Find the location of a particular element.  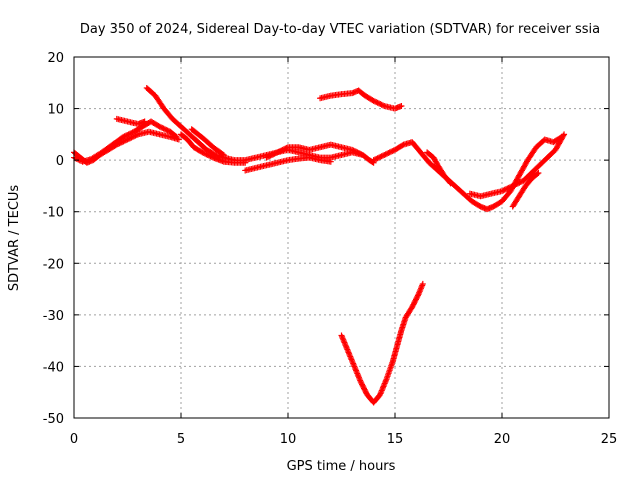

y-tick-label: 10 is located at coordinates (55, 110).